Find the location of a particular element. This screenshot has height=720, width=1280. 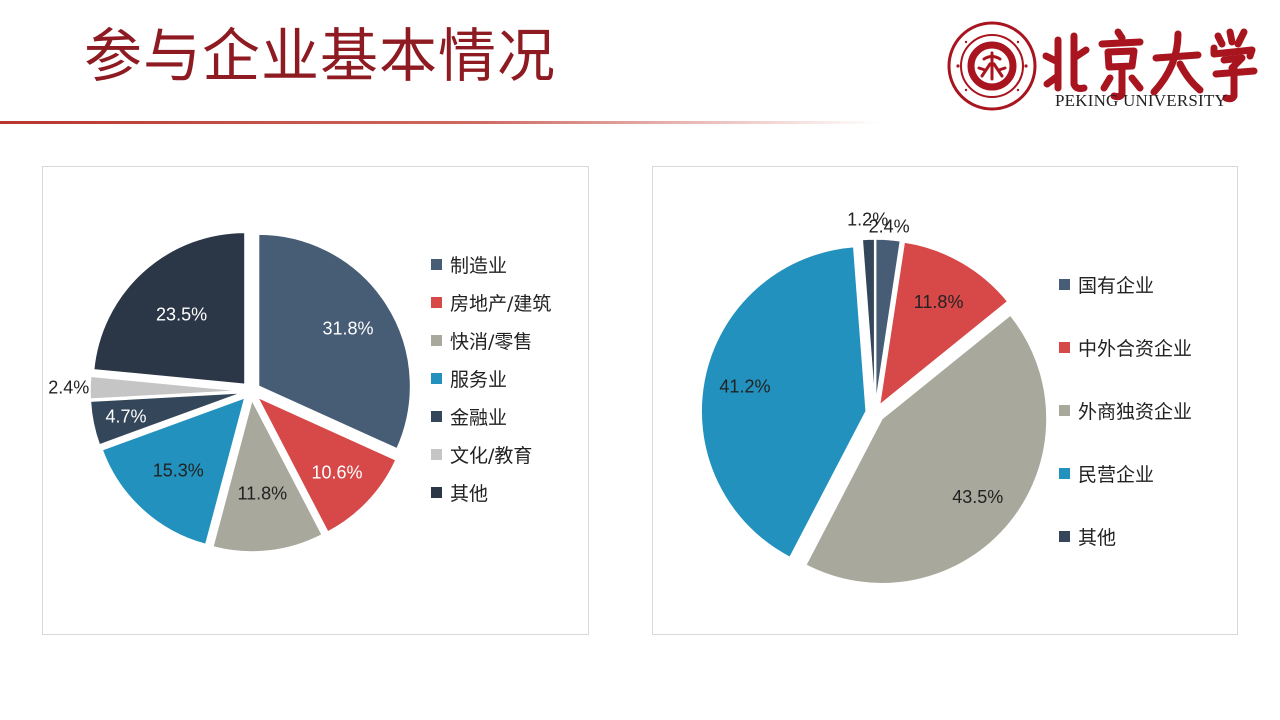

legend-label: 文化/教育 is located at coordinates (491, 456).